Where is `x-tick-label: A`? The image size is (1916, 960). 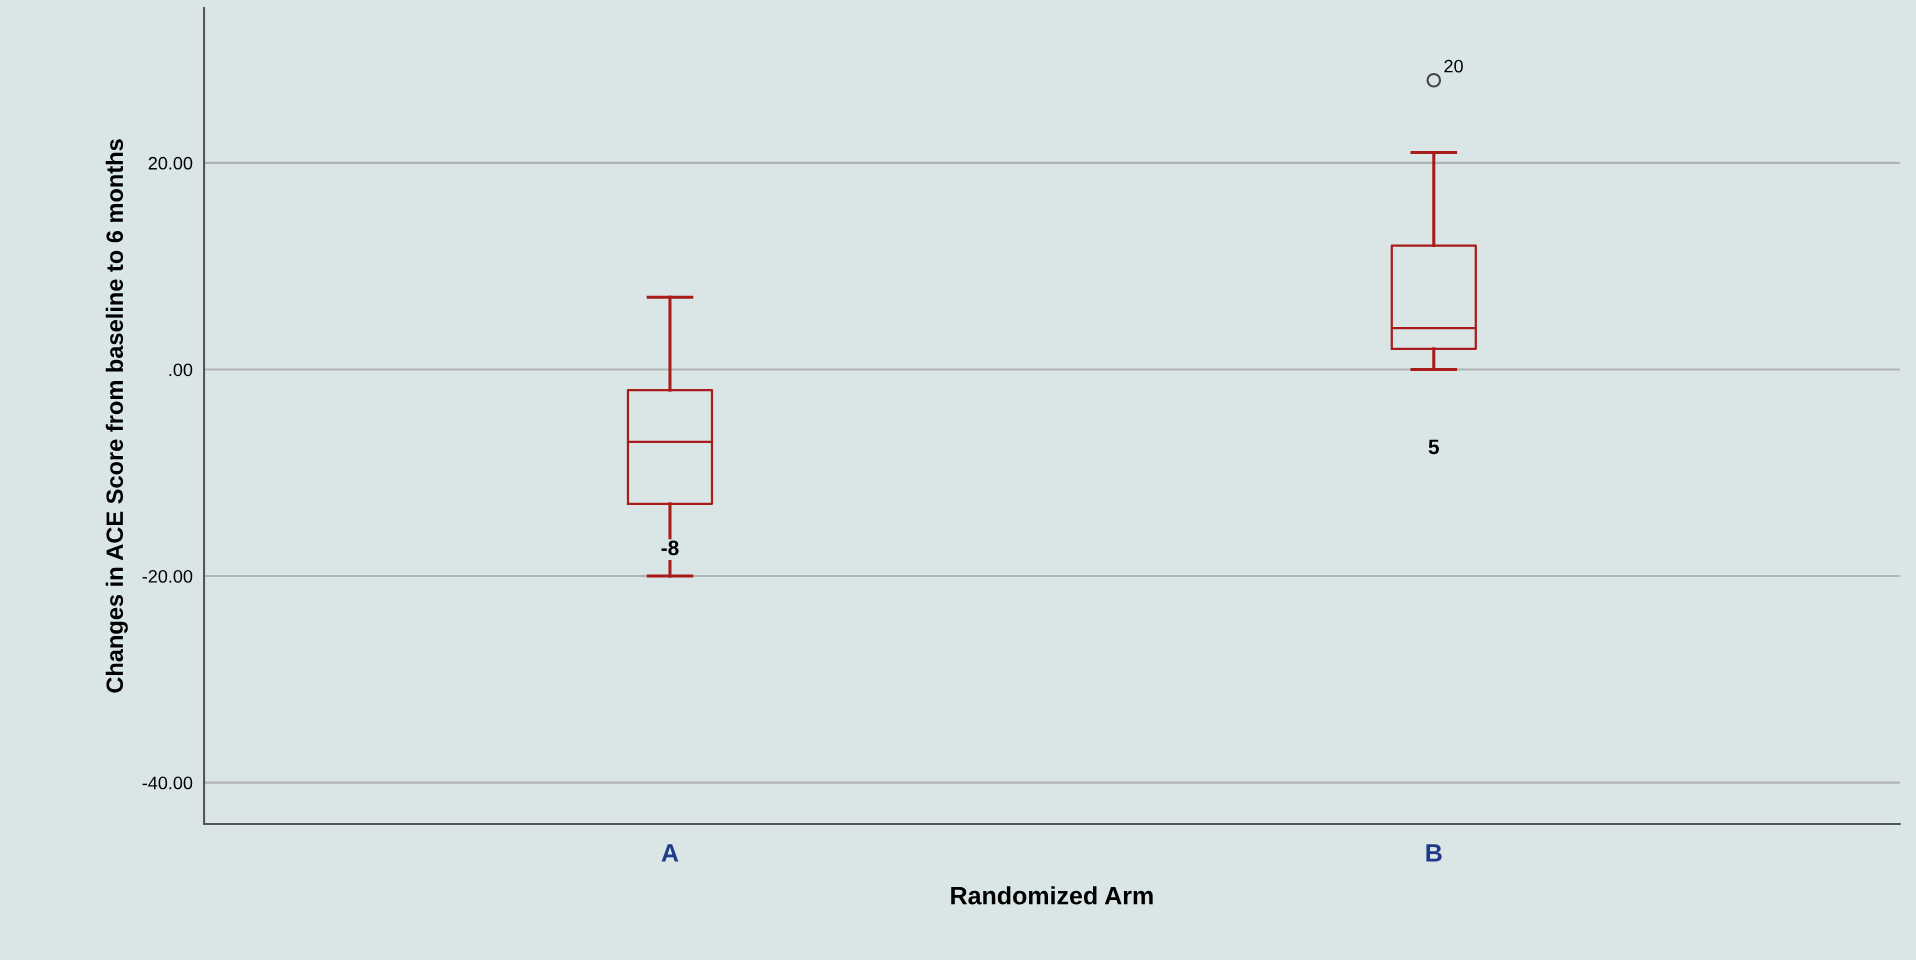 x-tick-label: A is located at coordinates (670, 853).